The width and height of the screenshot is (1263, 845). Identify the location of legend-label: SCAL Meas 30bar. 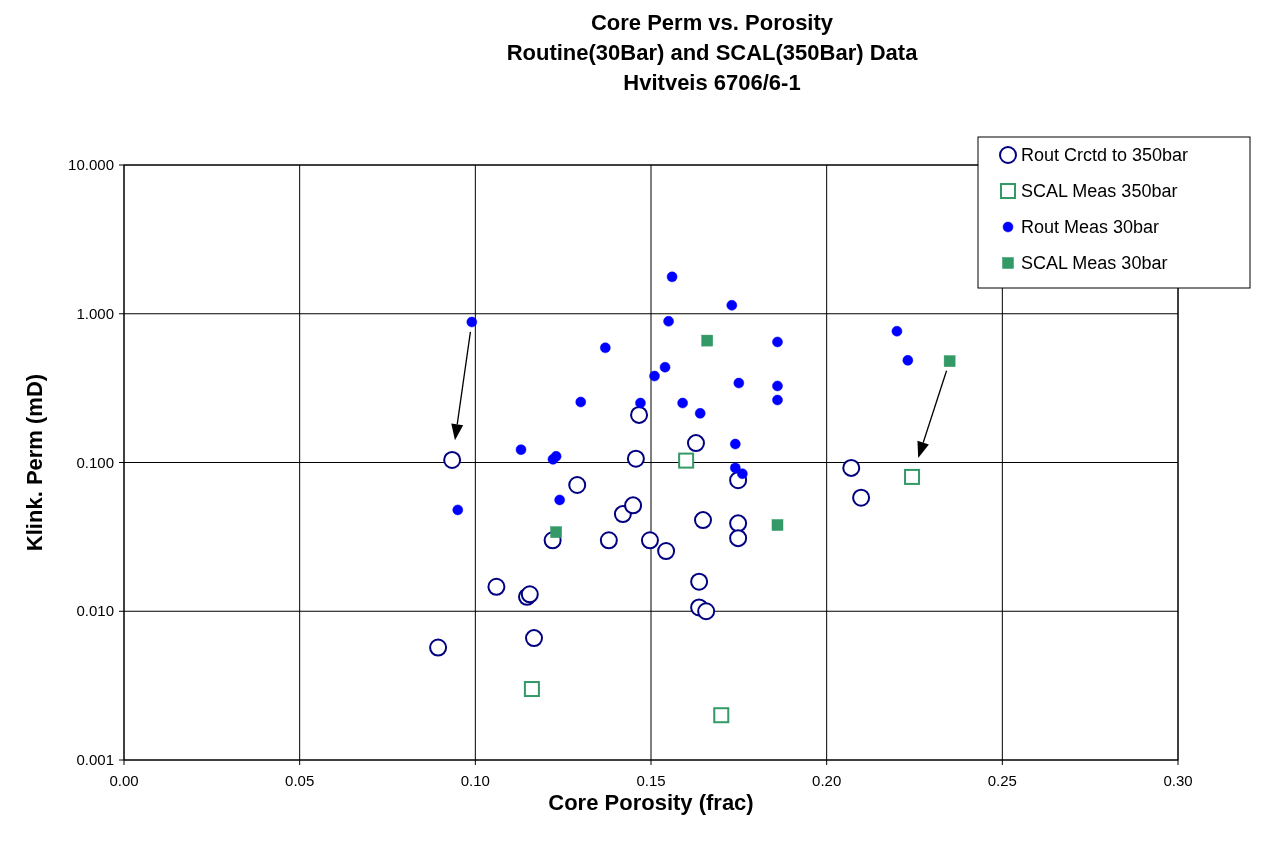
(1094, 263).